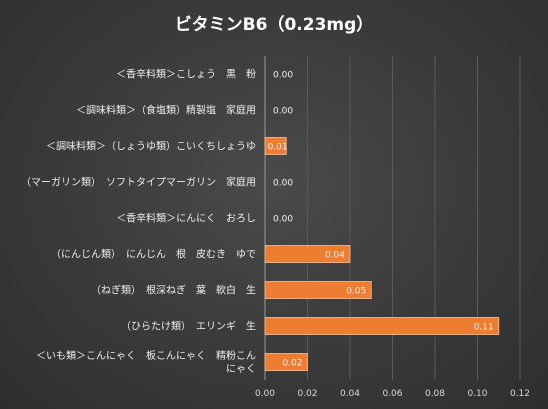 This screenshot has width=548, height=409. Describe the element at coordinates (188, 326) in the screenshot. I see `category-label: （ひらたけ類） エリンギ 生` at that location.